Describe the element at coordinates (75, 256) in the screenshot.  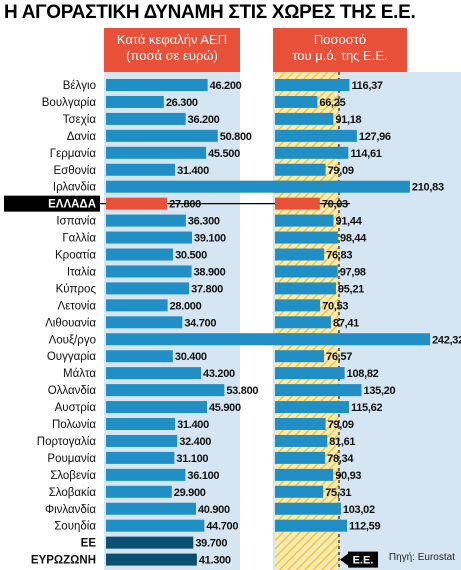
I see `country-label: Κροατία` at that location.